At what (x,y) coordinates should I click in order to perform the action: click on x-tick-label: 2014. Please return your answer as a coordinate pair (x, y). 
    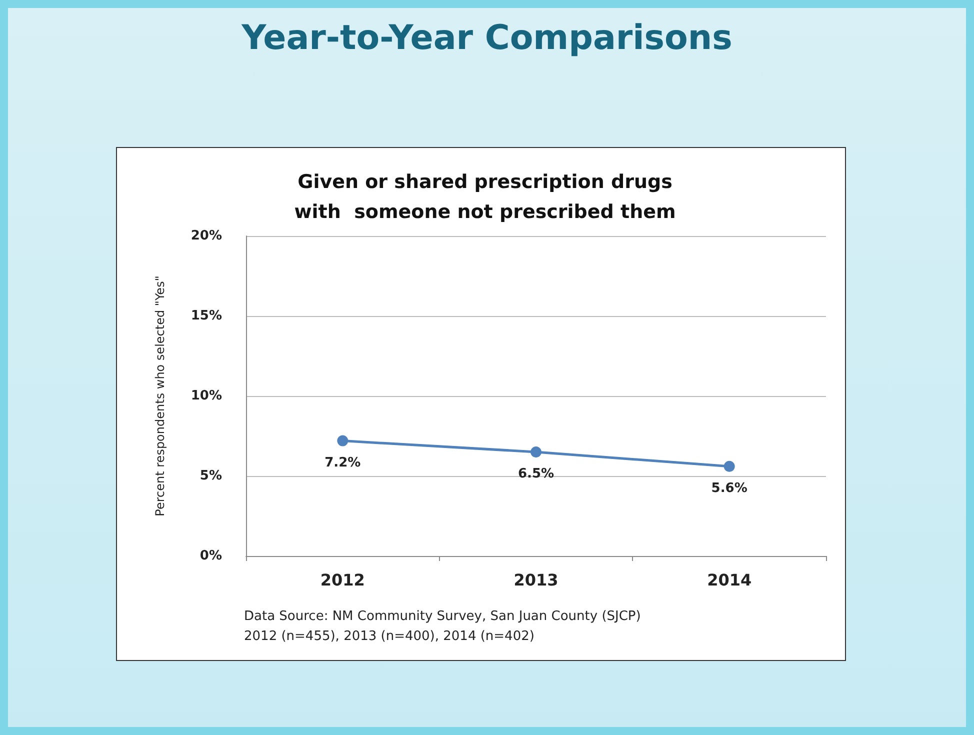
    Looking at the image, I should click on (729, 580).